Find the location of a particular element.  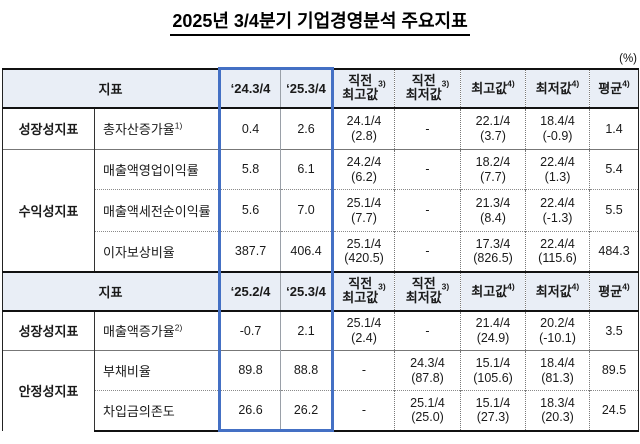

indicator-cell: 총자산증가율1) is located at coordinates (157, 129).